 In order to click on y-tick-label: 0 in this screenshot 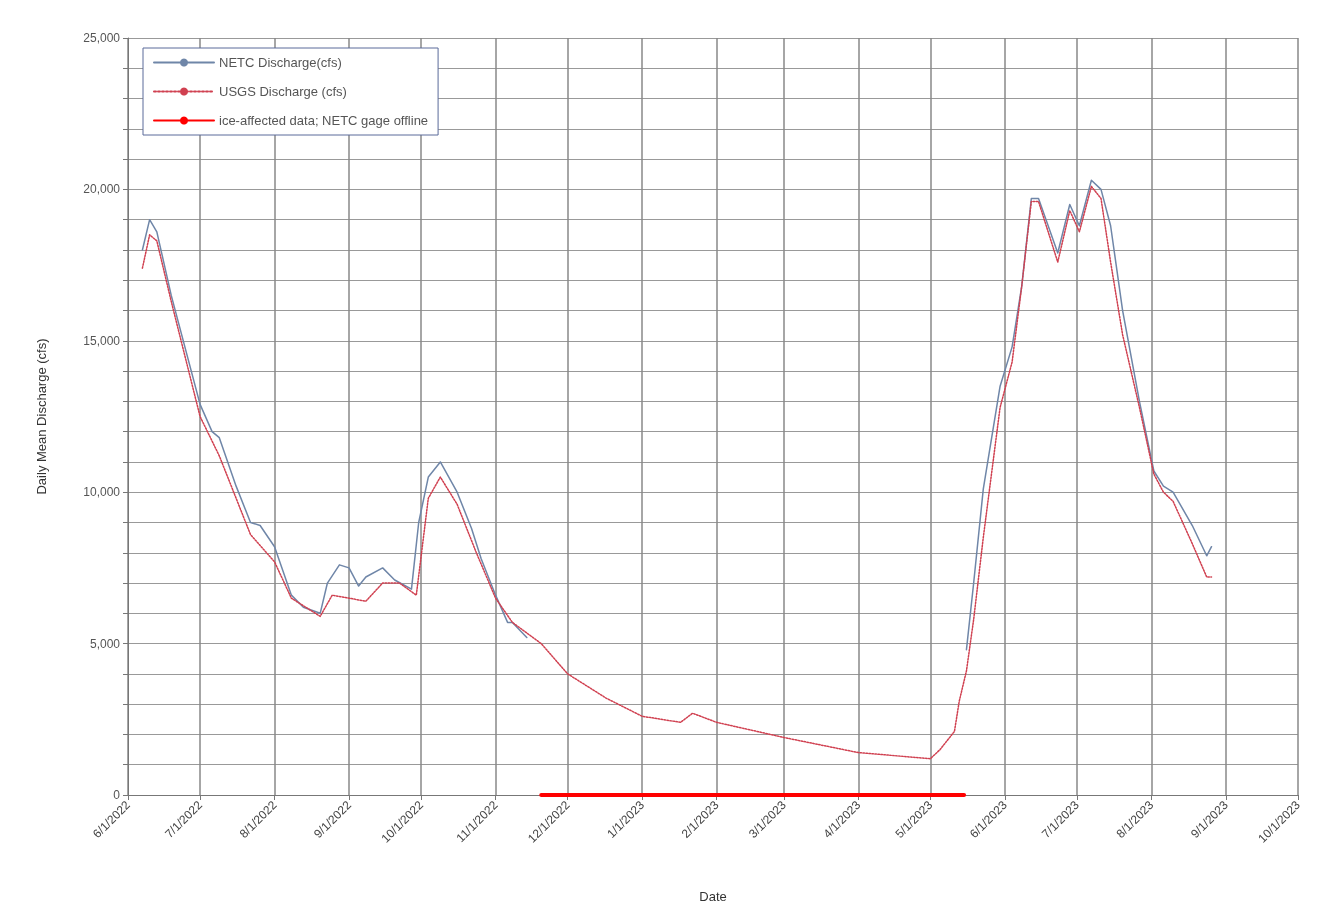, I will do `click(117, 795)`.